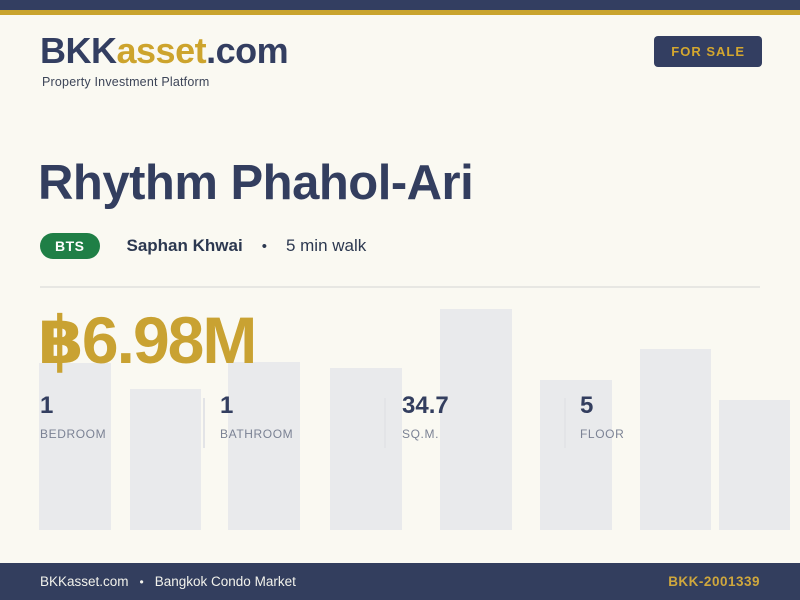 The image size is (800, 600). I want to click on brand-logo-accent: asset, so click(161, 50).